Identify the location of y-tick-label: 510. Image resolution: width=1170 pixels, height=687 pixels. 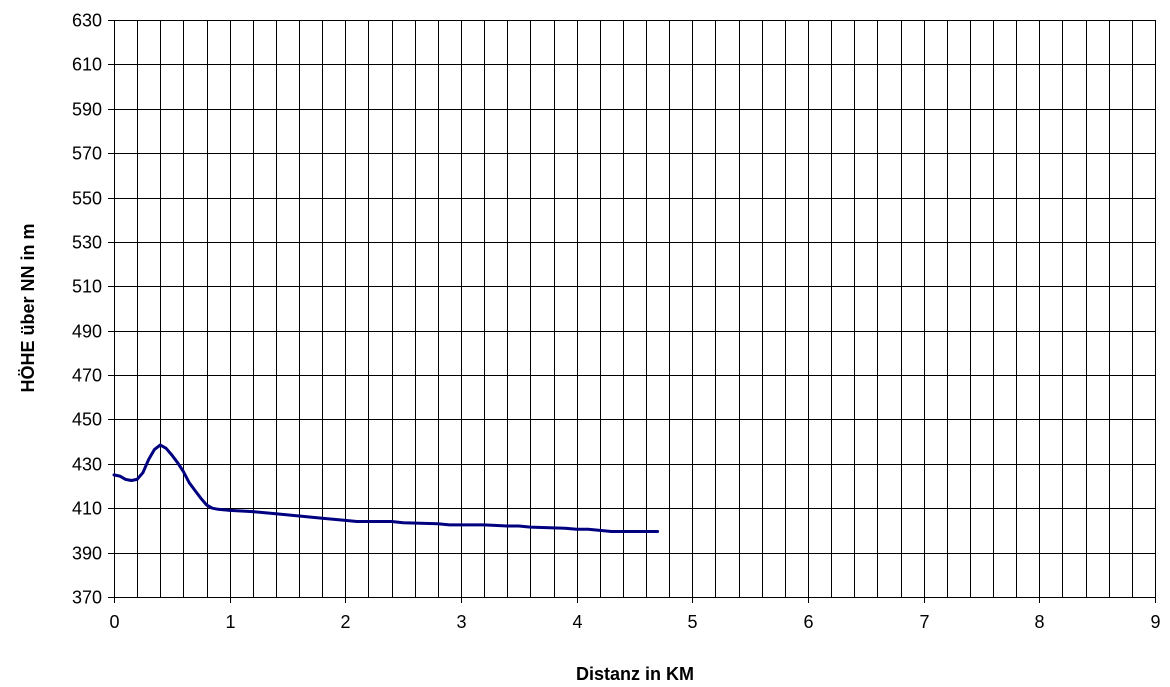
(87, 287).